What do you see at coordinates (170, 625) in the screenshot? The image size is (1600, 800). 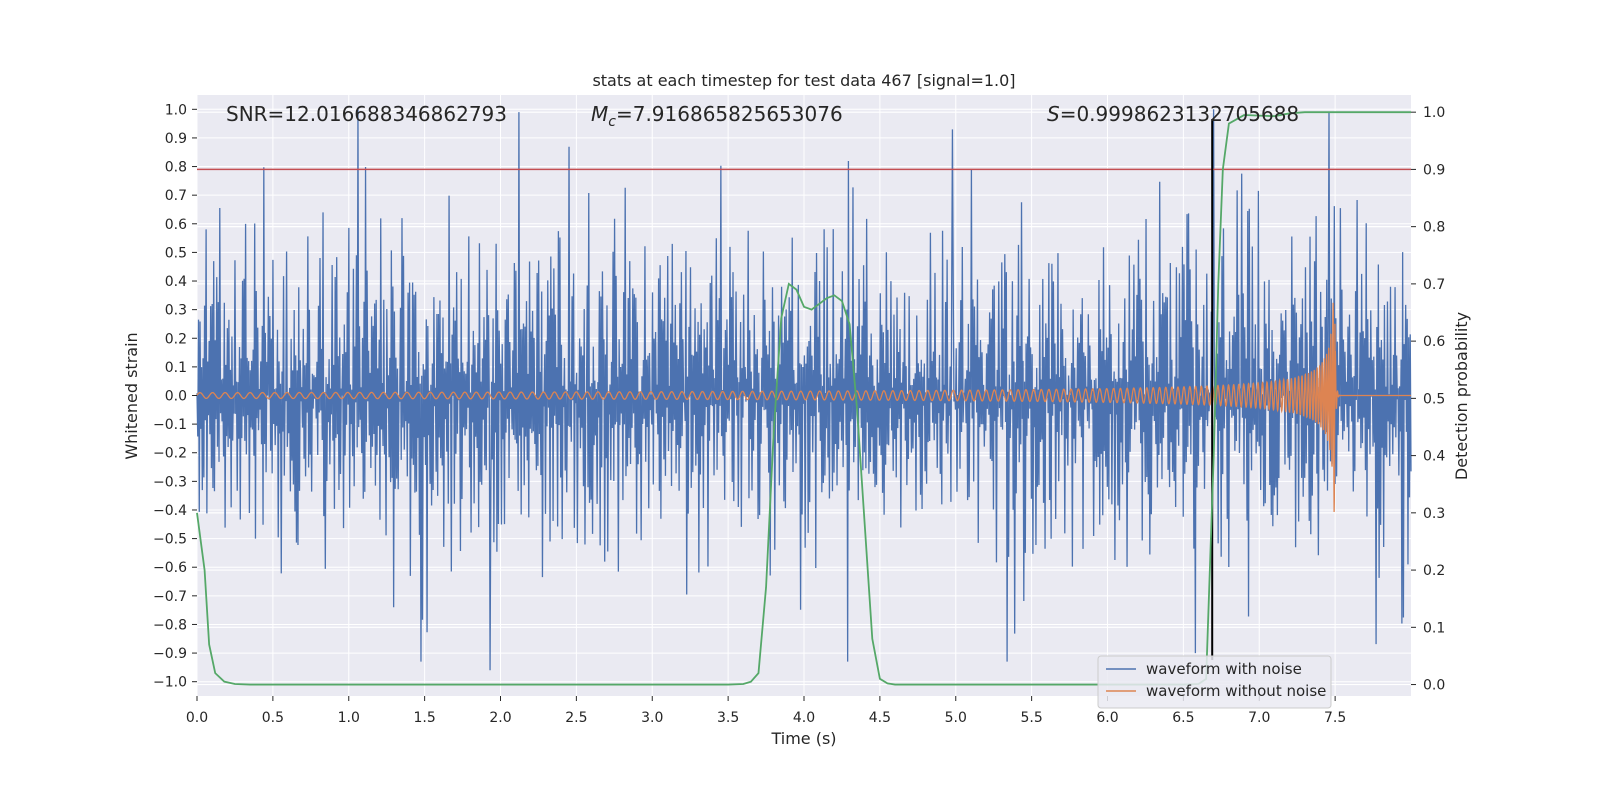 I see `y-tick-label: −0.8` at bounding box center [170, 625].